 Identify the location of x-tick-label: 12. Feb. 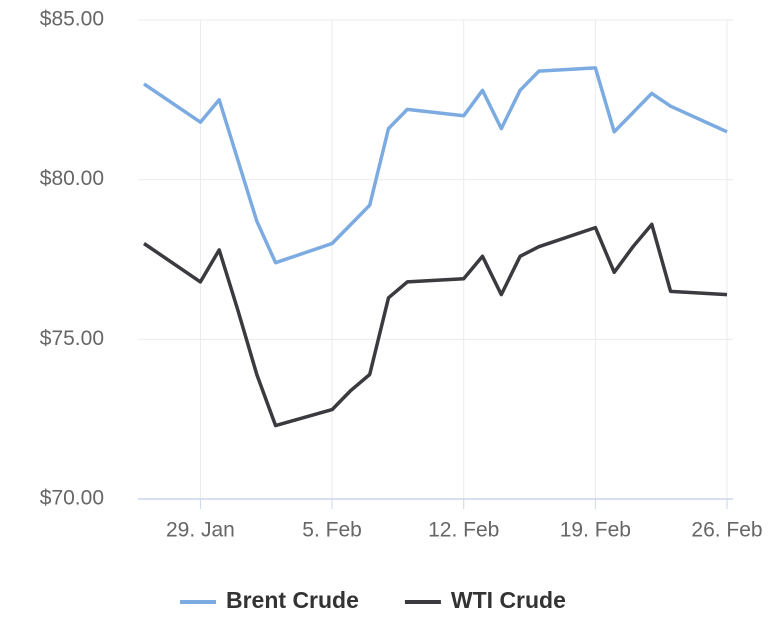
(463, 530).